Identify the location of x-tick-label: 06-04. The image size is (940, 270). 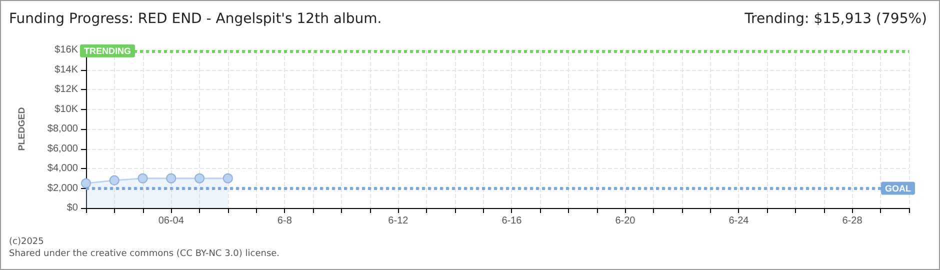
(171, 221).